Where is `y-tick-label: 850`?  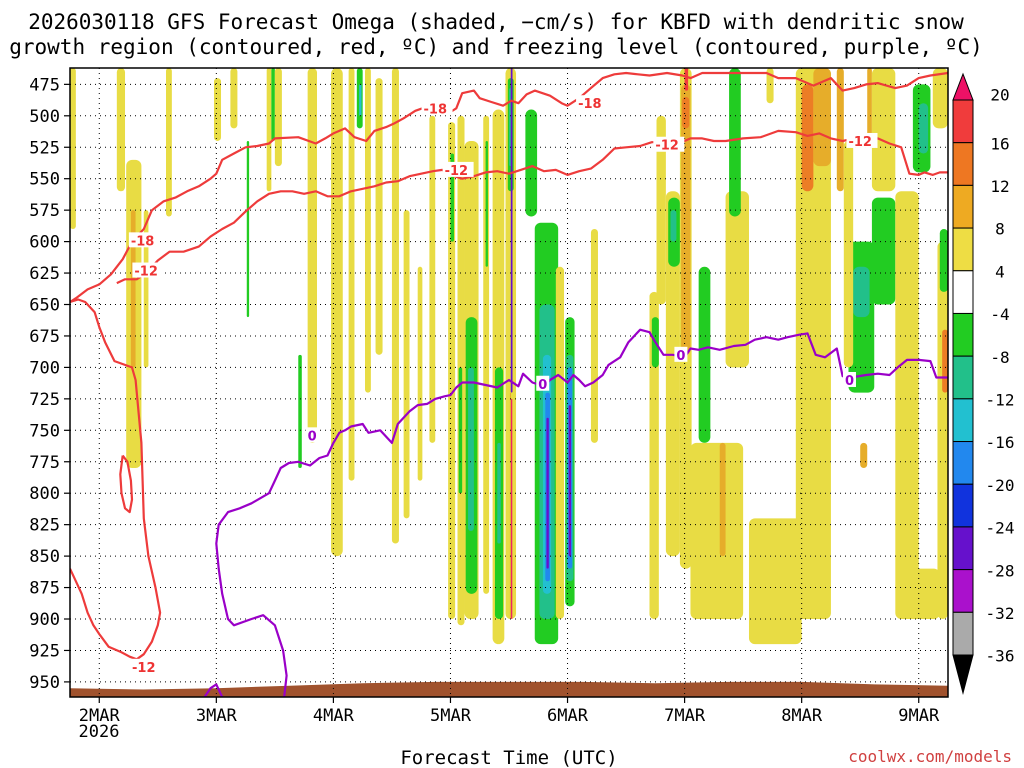
y-tick-label: 850 is located at coordinates (44, 557).